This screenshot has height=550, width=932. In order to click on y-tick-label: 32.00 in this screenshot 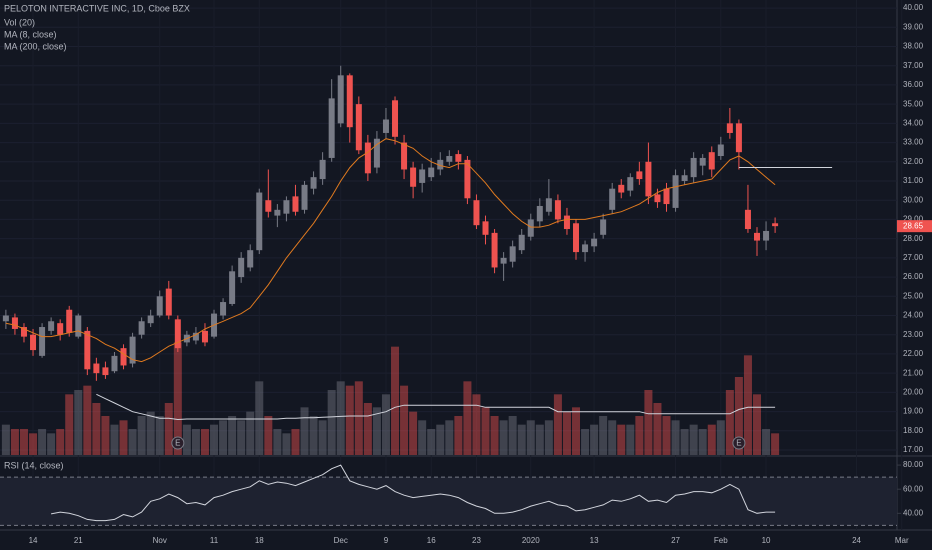, I will do `click(913, 161)`.